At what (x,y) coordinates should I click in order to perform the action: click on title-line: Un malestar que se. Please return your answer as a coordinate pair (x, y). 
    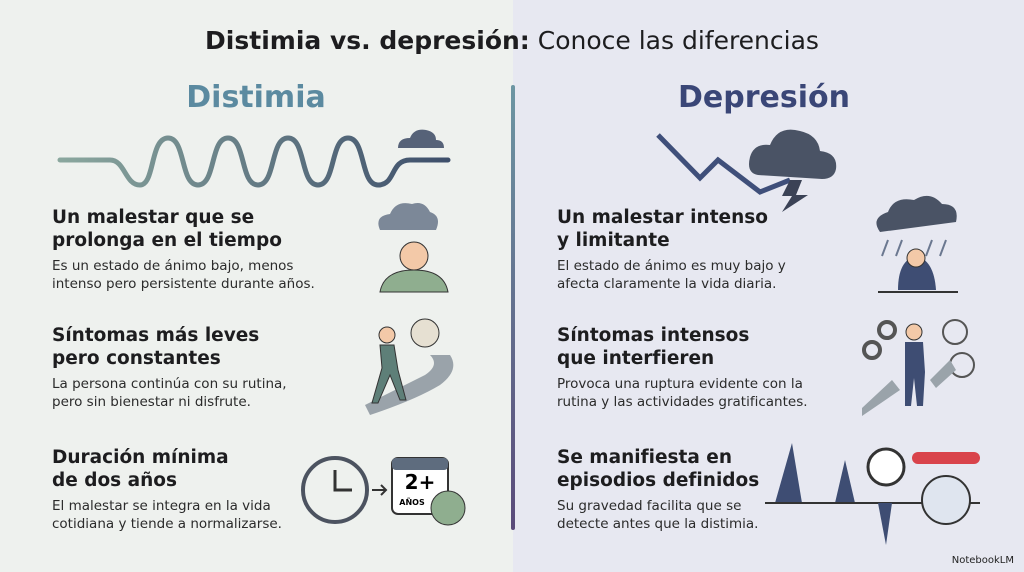
    Looking at the image, I should click on (153, 217).